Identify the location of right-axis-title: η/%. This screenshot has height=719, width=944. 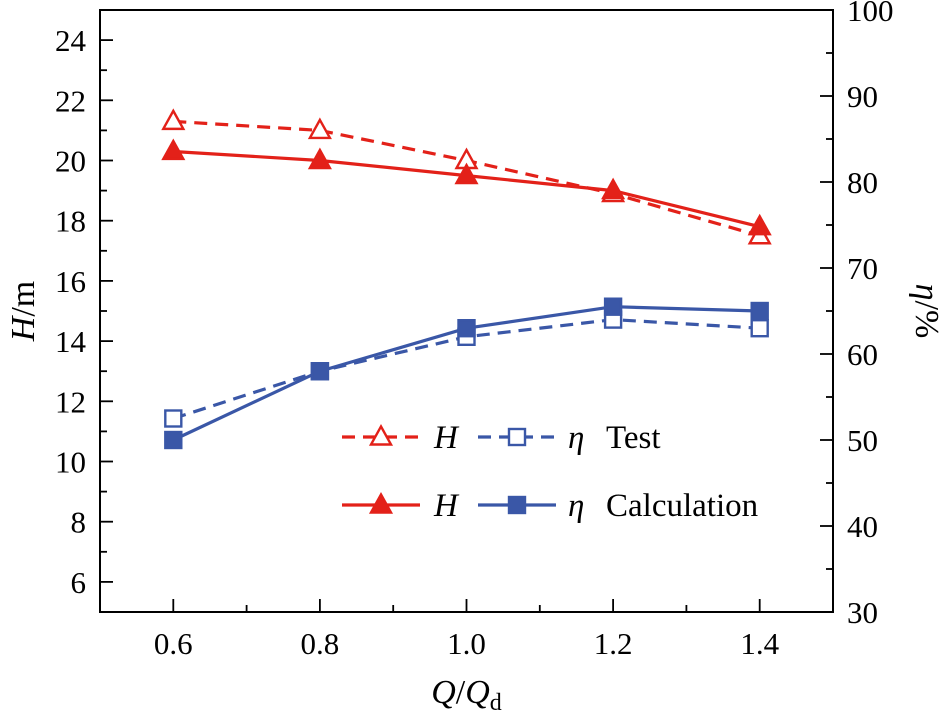
(926, 311).